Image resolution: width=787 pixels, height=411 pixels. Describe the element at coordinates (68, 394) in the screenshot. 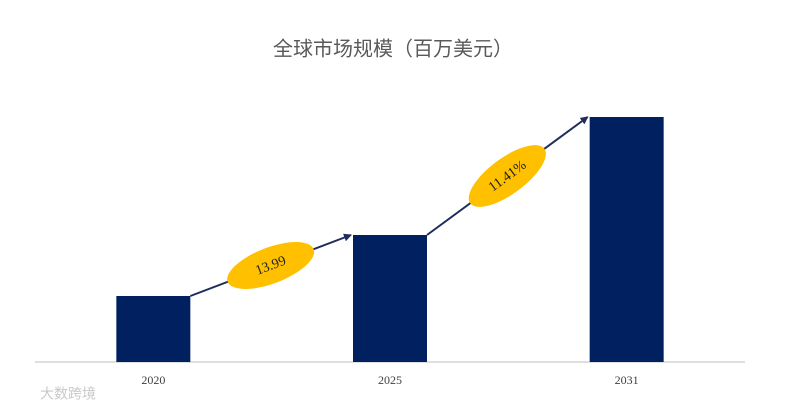

I see `watermark: 大数跨境` at that location.